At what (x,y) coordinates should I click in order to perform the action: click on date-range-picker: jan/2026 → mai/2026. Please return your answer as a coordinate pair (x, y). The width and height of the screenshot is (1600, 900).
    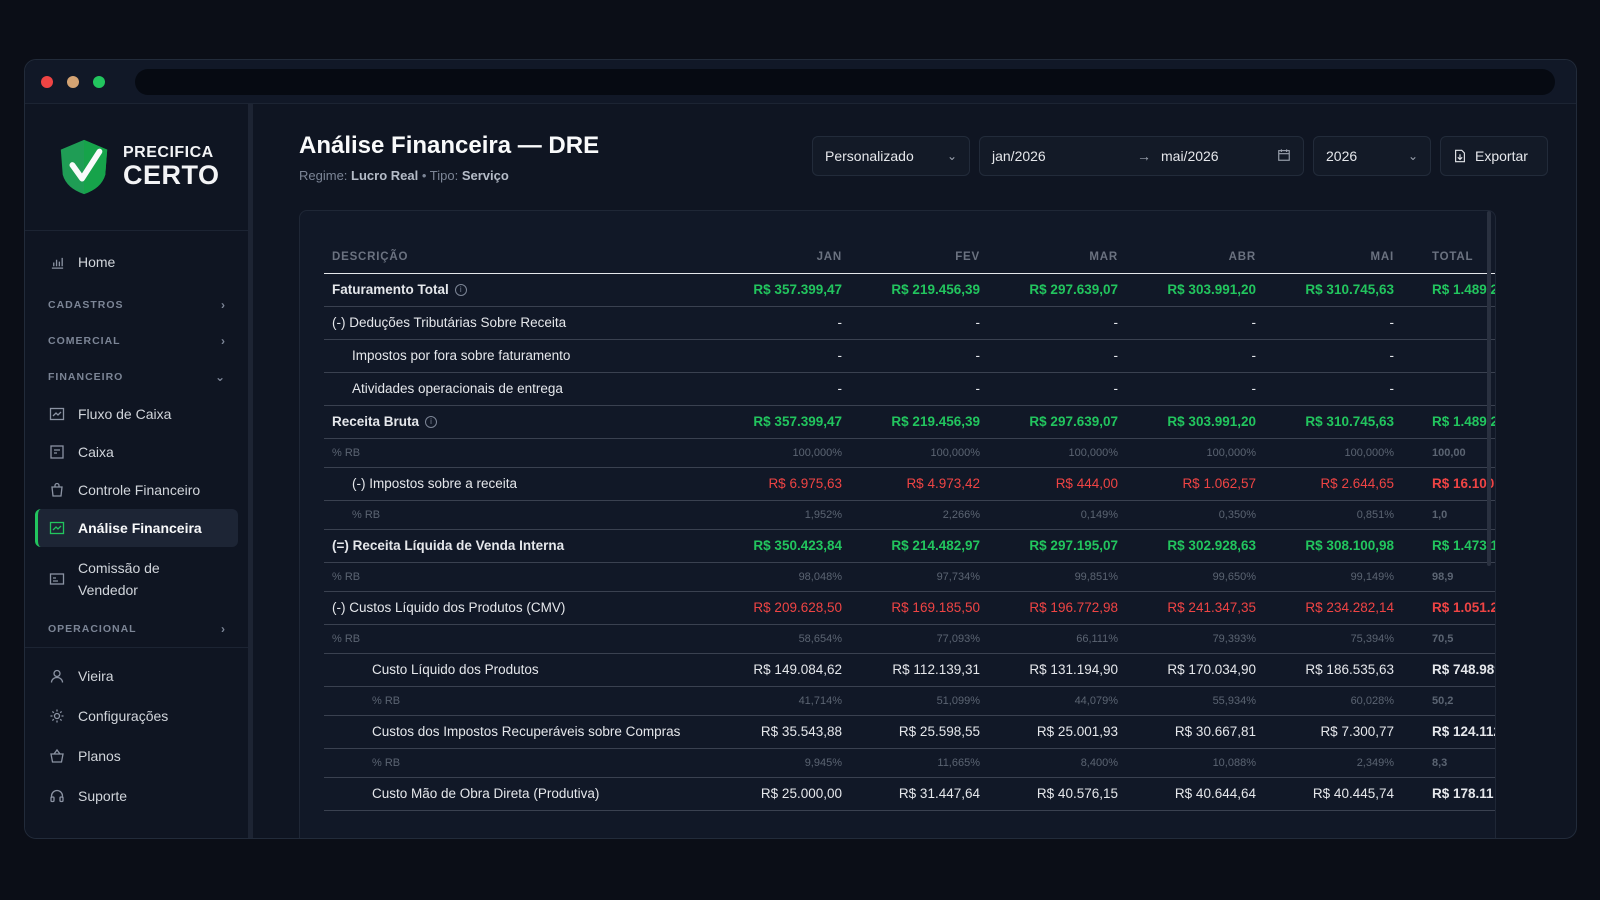
    Looking at the image, I should click on (1141, 156).